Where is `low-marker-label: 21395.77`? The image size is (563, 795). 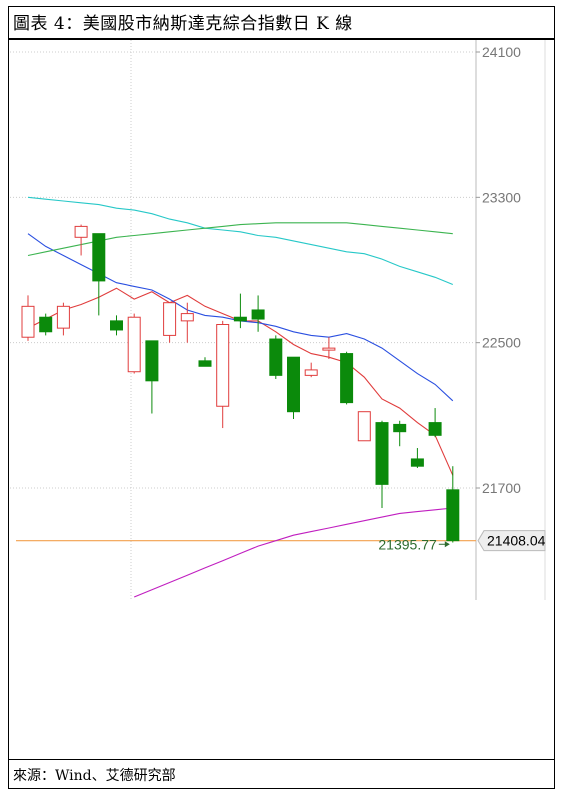 low-marker-label: 21395.77 is located at coordinates (407, 544).